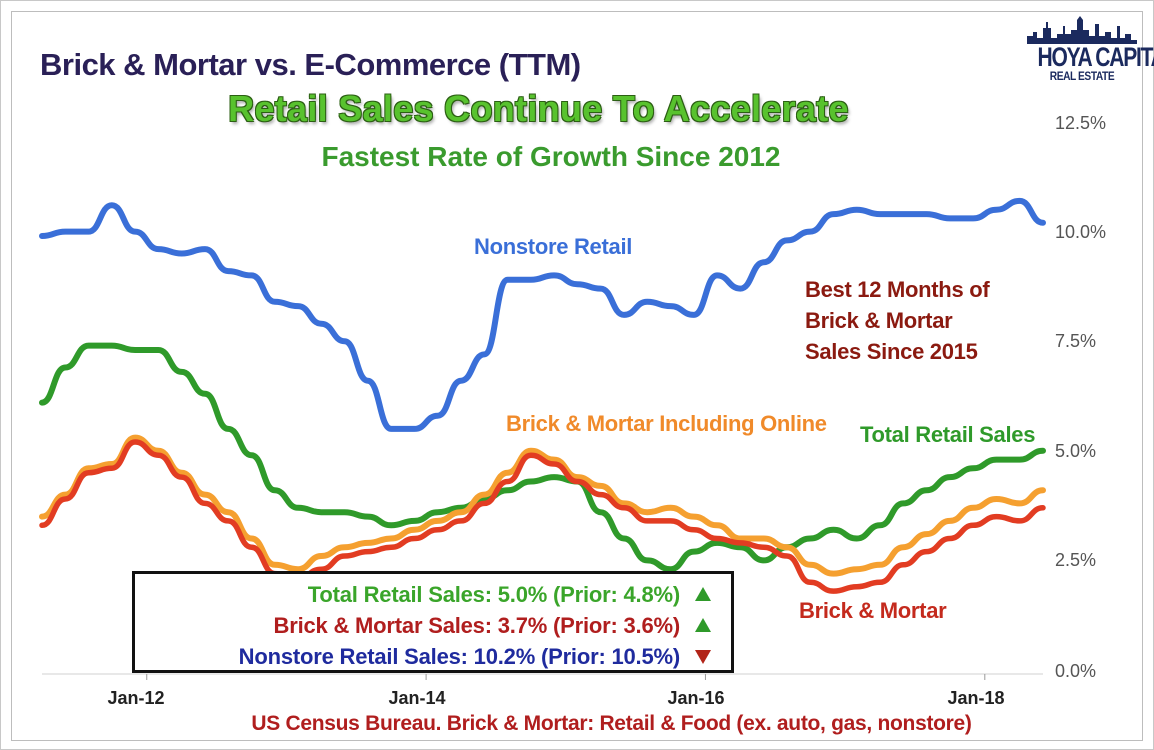  Describe the element at coordinates (493, 594) in the screenshot. I see `legend-total-row: Total Retail Sales: 5.0% (Prior: 4.8%)` at that location.